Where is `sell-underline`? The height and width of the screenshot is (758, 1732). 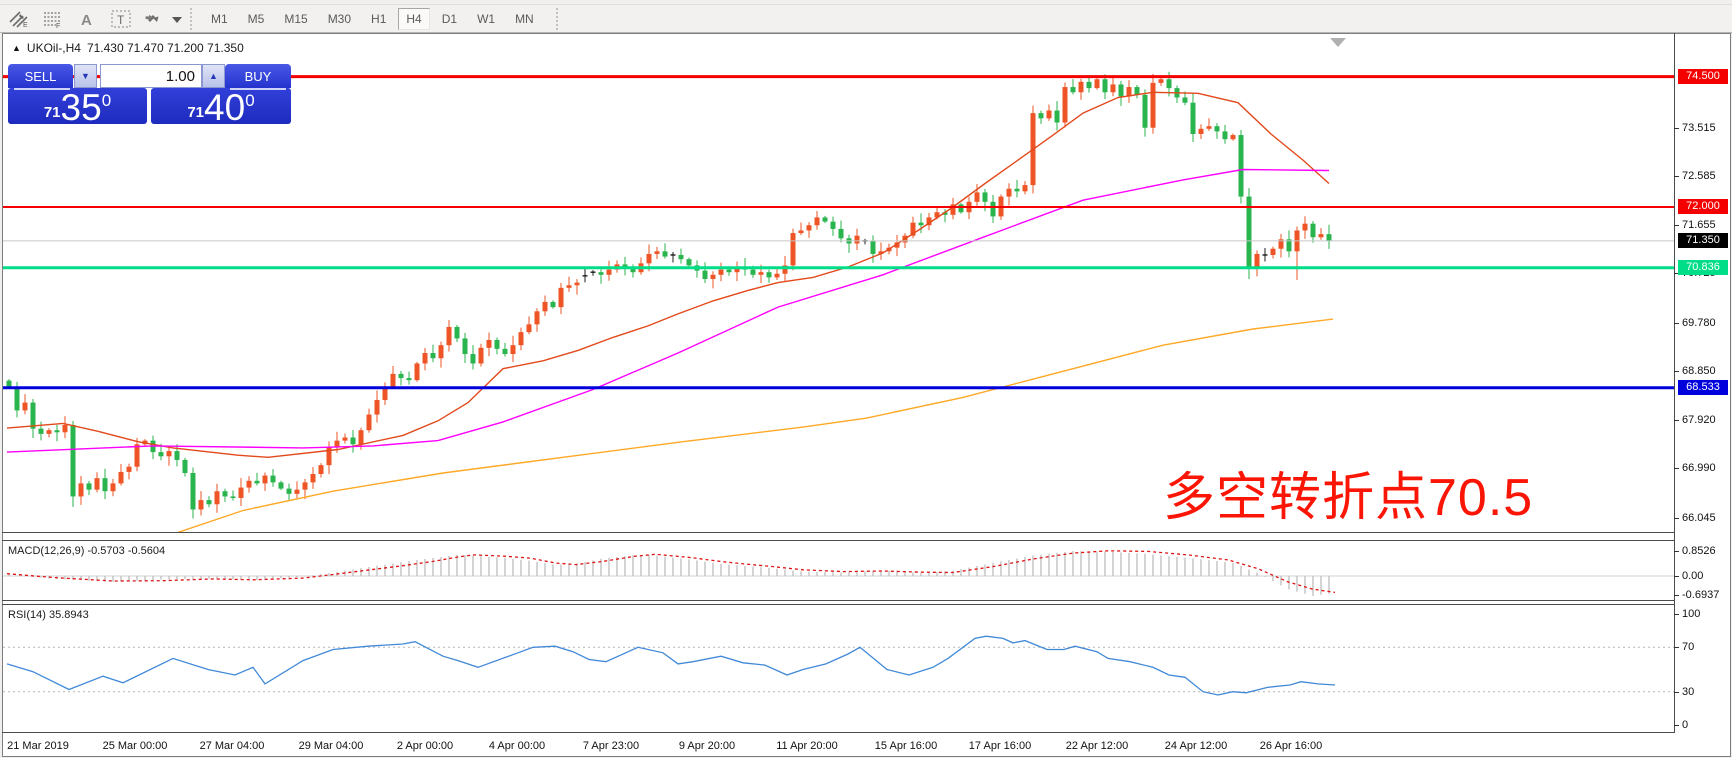 sell-underline is located at coordinates (42, 89).